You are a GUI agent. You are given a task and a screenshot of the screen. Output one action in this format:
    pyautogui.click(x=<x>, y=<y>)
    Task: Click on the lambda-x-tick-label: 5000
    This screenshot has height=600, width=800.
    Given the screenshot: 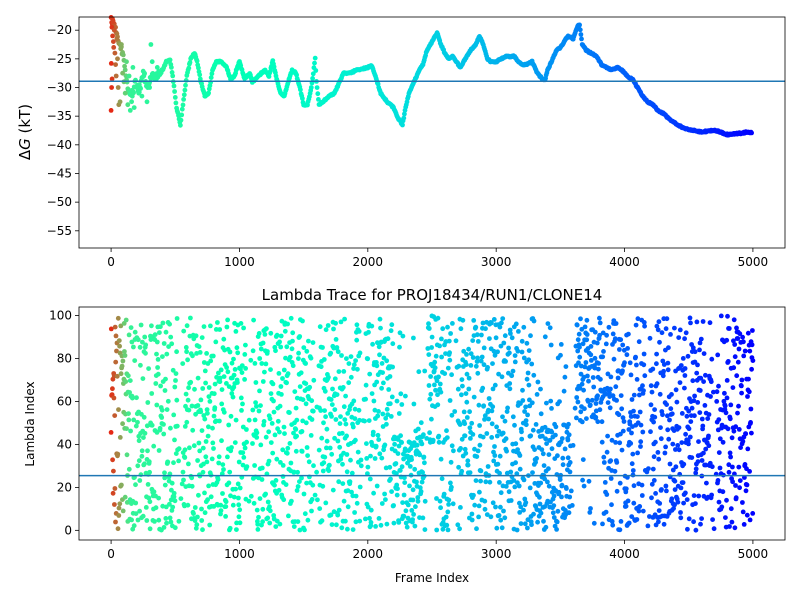 What is the action you would take?
    pyautogui.click(x=753, y=554)
    